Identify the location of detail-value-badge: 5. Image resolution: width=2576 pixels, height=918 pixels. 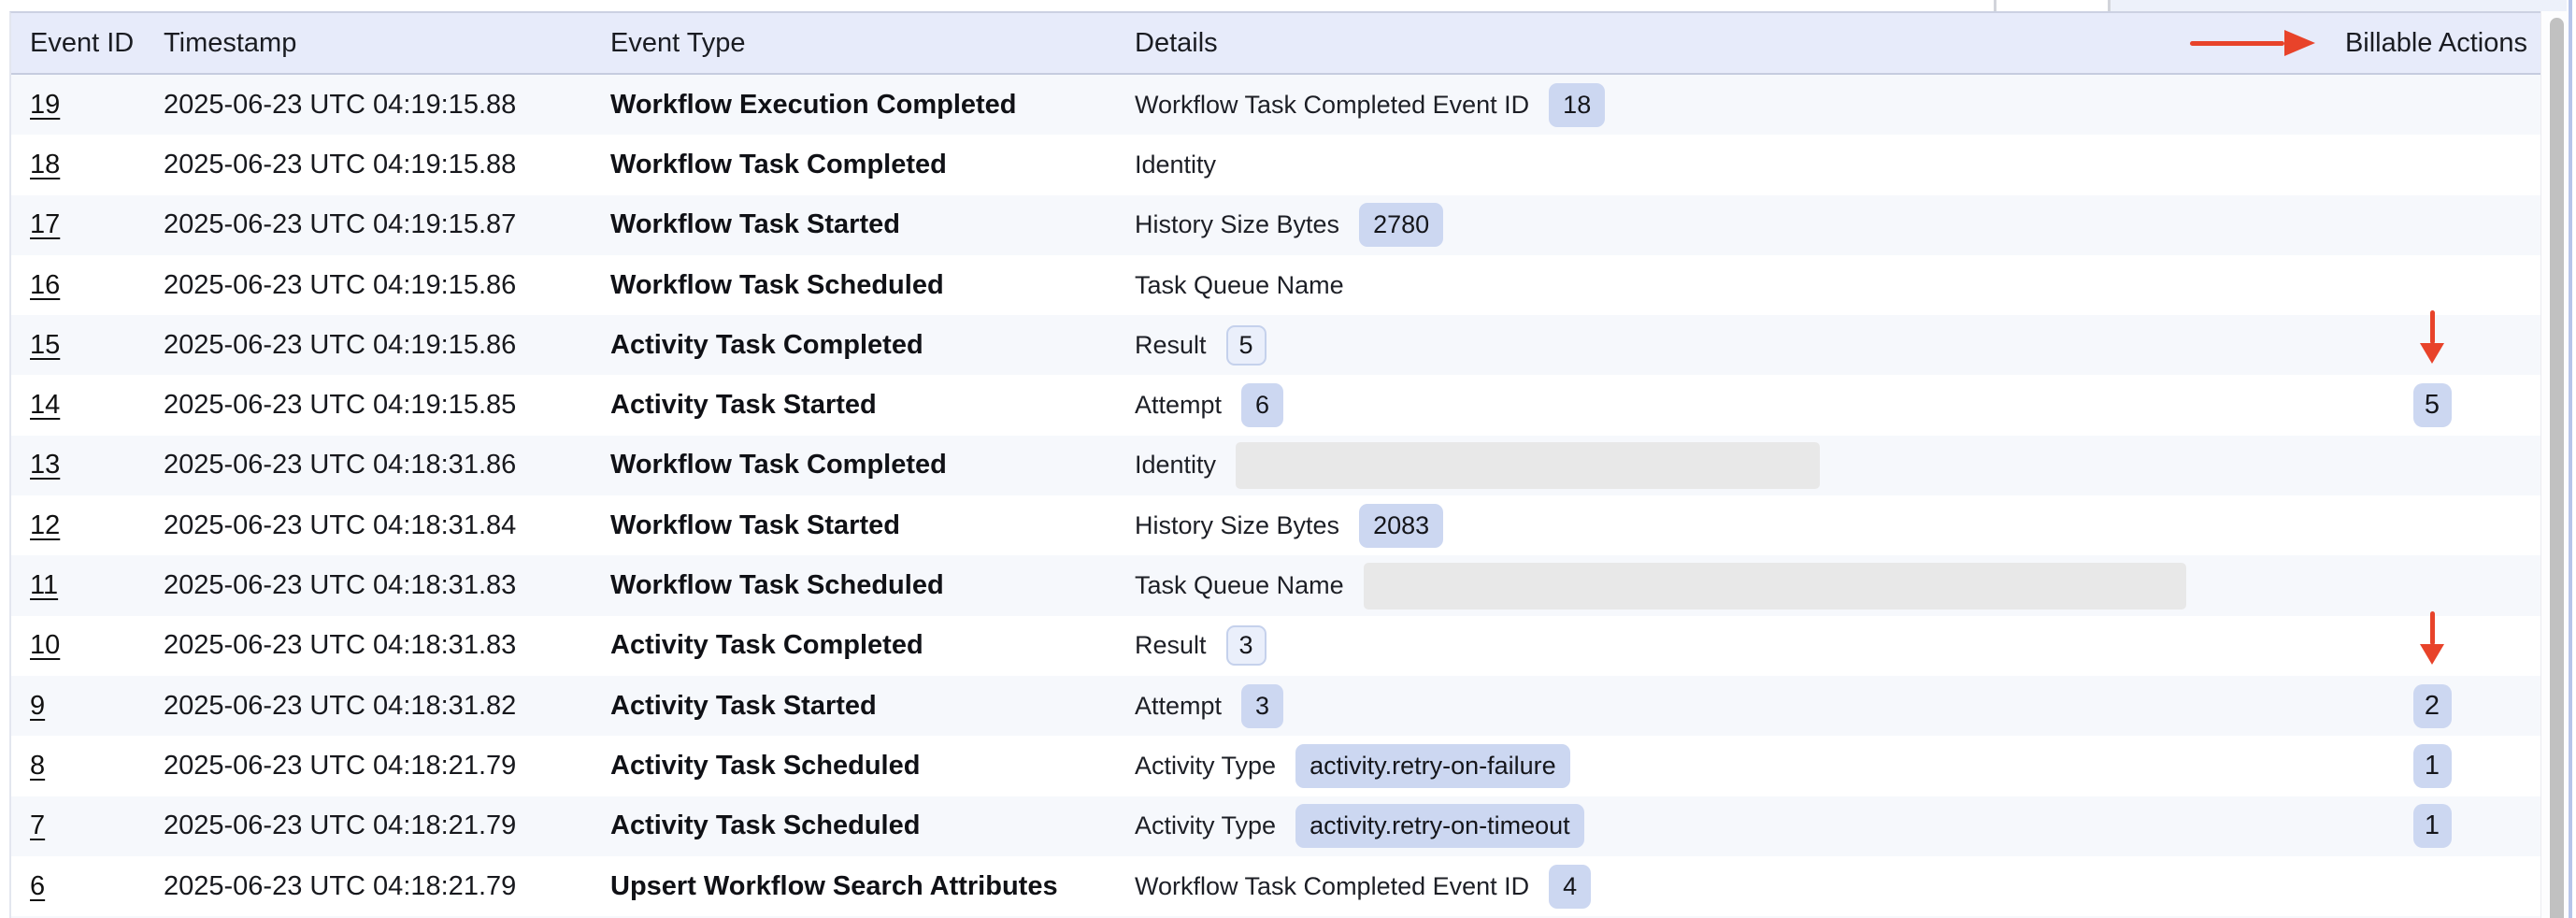
(1246, 345).